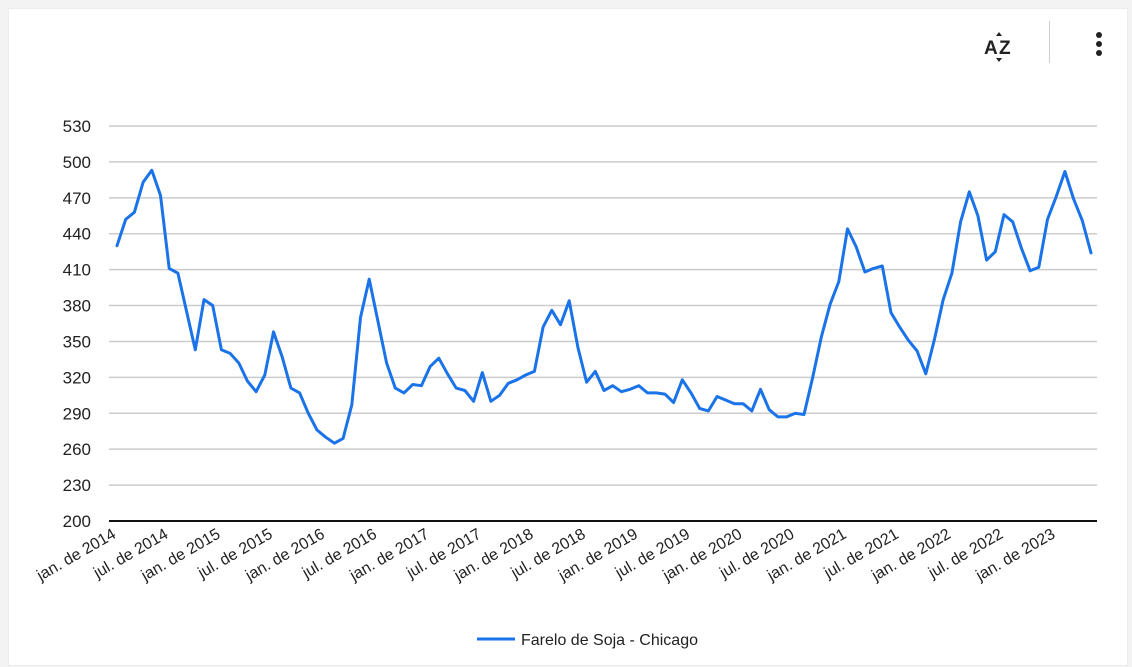 The height and width of the screenshot is (667, 1132). What do you see at coordinates (77, 324) in the screenshot?
I see `y-axis-ticks: 200 230 260 290 320 350 380 410 440 470 500 530` at bounding box center [77, 324].